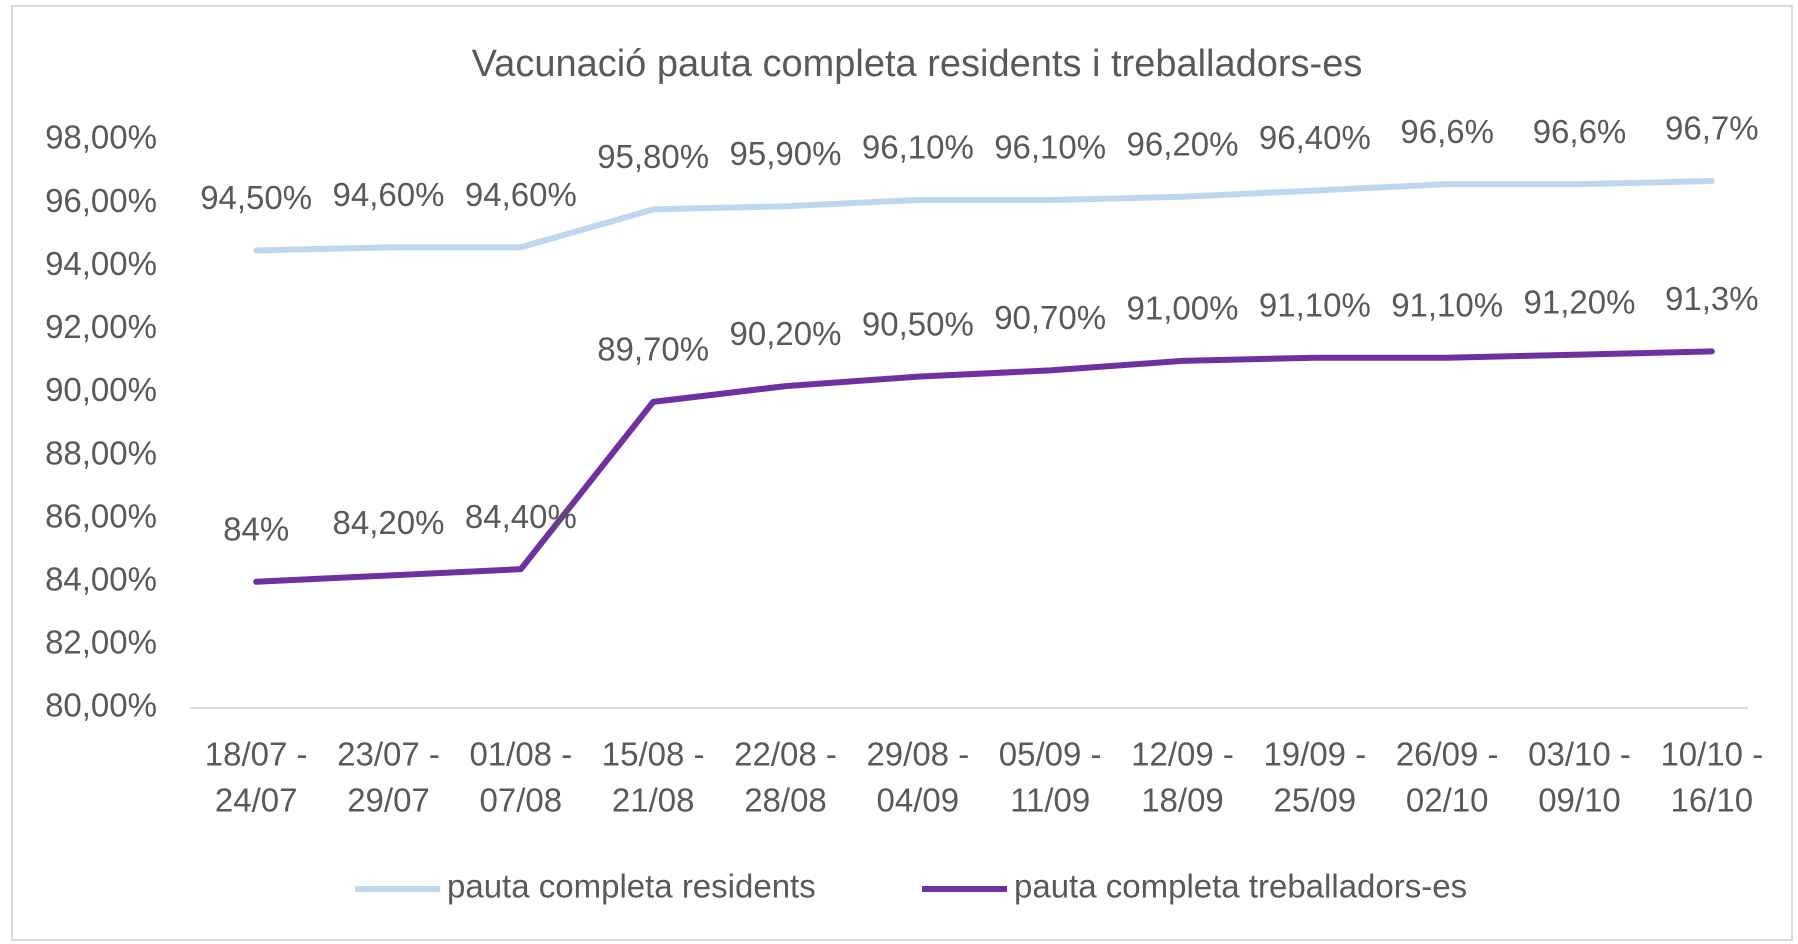 The width and height of the screenshot is (1798, 944). I want to click on data-label: 95,80%, so click(653, 156).